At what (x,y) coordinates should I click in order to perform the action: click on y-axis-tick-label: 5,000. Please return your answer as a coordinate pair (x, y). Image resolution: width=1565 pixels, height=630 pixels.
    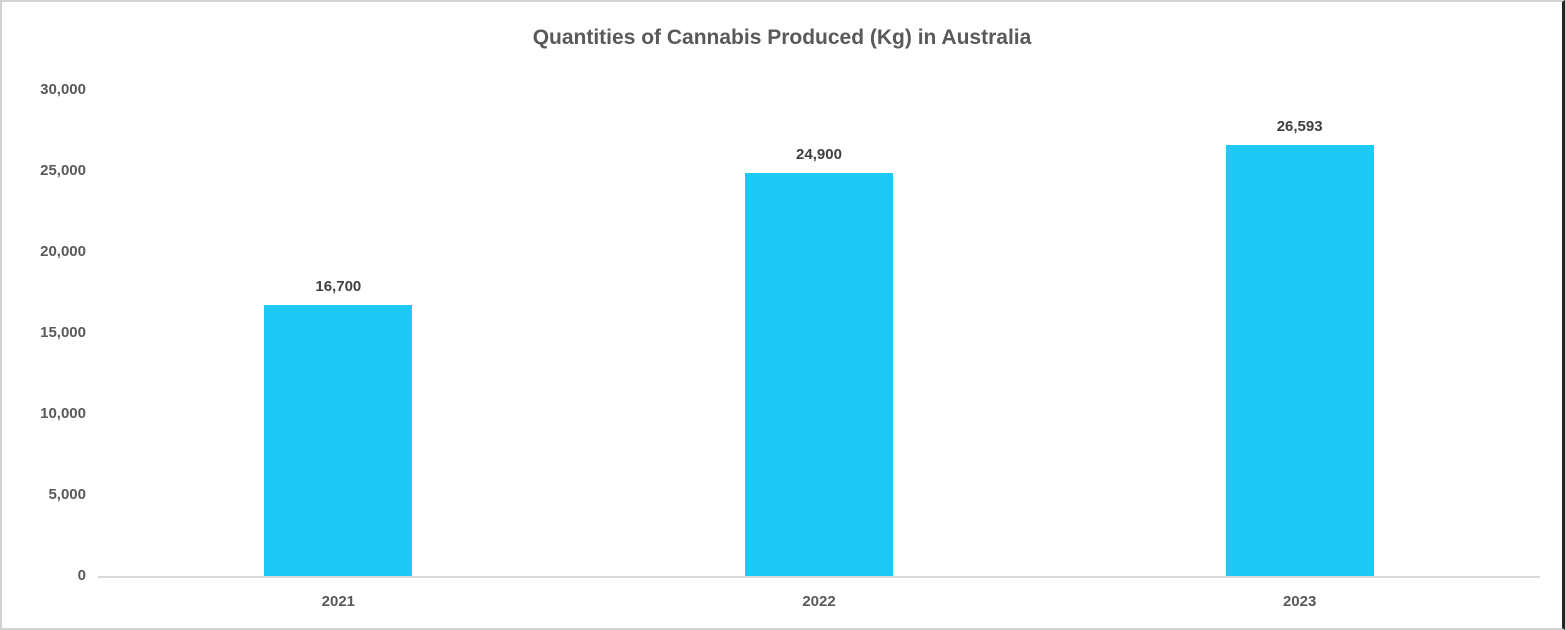
    Looking at the image, I should click on (67, 494).